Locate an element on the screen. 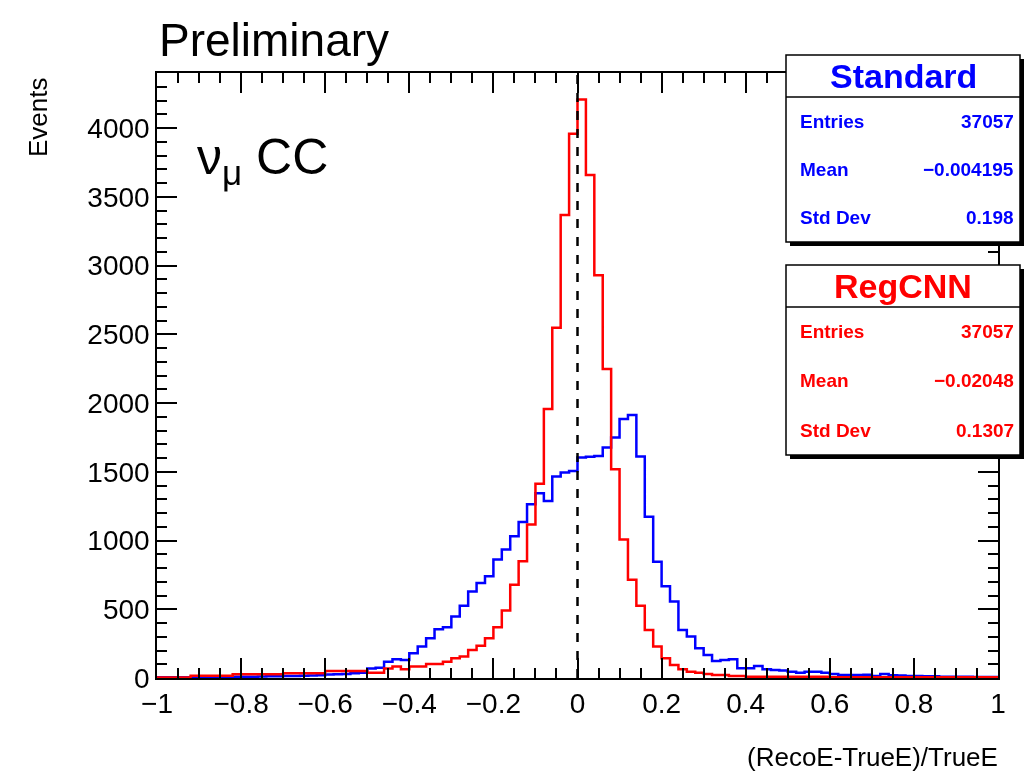  y-tick-label: 2000 is located at coordinates (118, 403).